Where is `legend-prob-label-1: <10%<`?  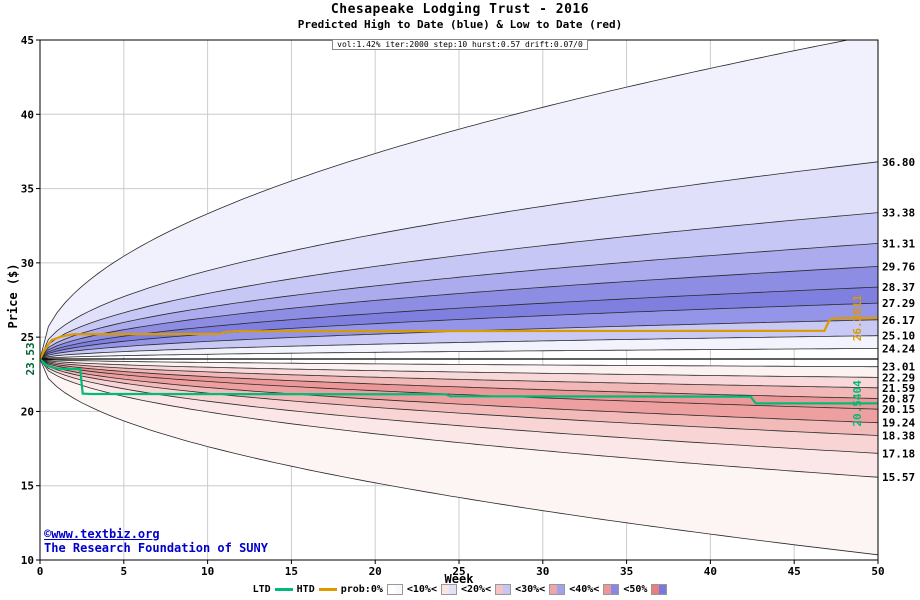
legend-prob-label-1: <10%< is located at coordinates (421, 589).